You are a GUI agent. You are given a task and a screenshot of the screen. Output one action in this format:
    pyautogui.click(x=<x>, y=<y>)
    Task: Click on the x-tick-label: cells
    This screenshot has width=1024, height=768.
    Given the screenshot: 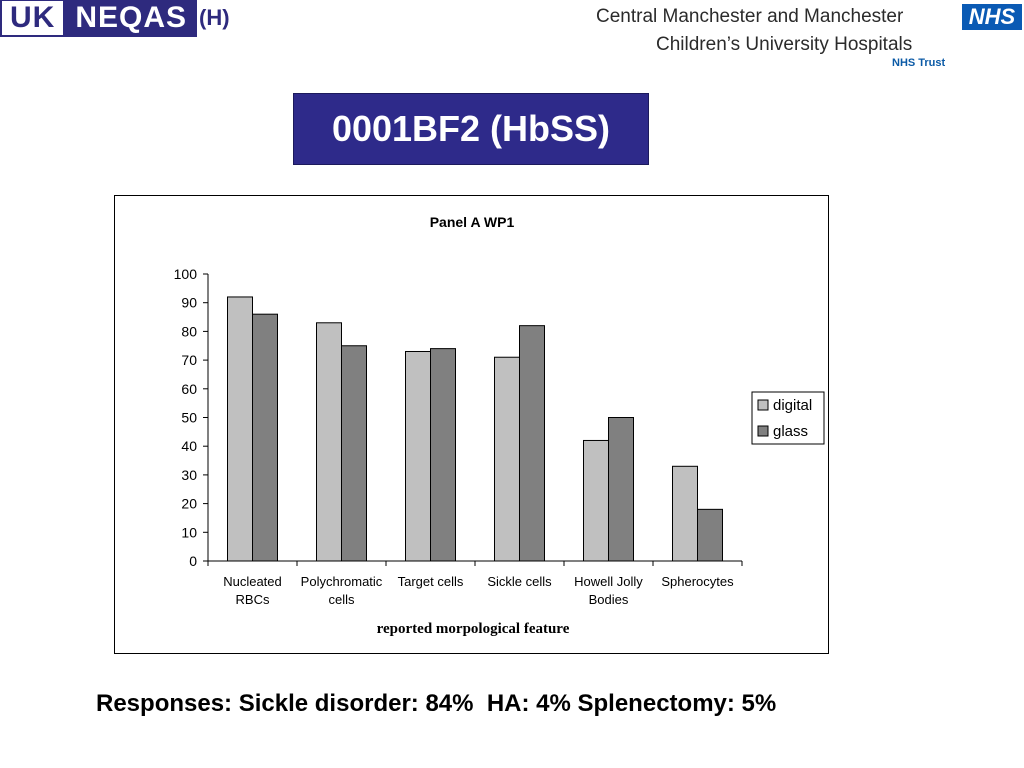 What is the action you would take?
    pyautogui.click(x=341, y=599)
    